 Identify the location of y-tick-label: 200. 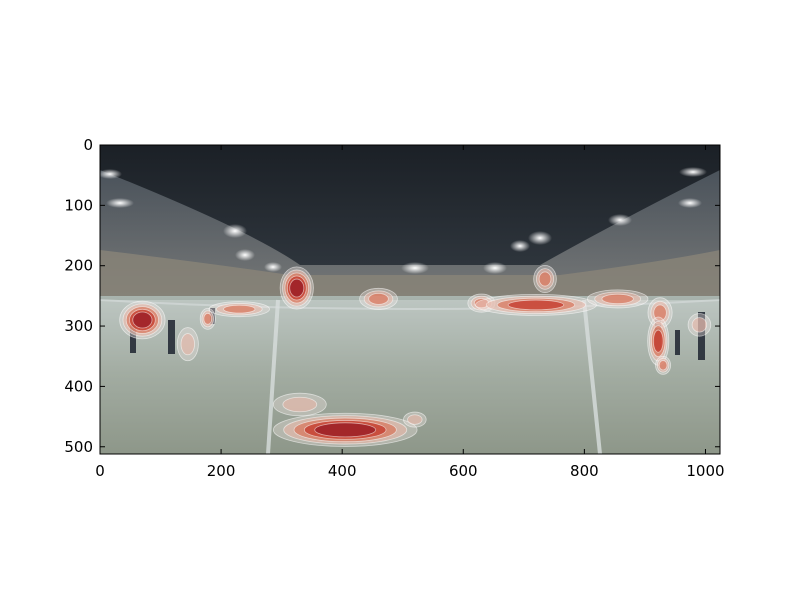
(78, 266).